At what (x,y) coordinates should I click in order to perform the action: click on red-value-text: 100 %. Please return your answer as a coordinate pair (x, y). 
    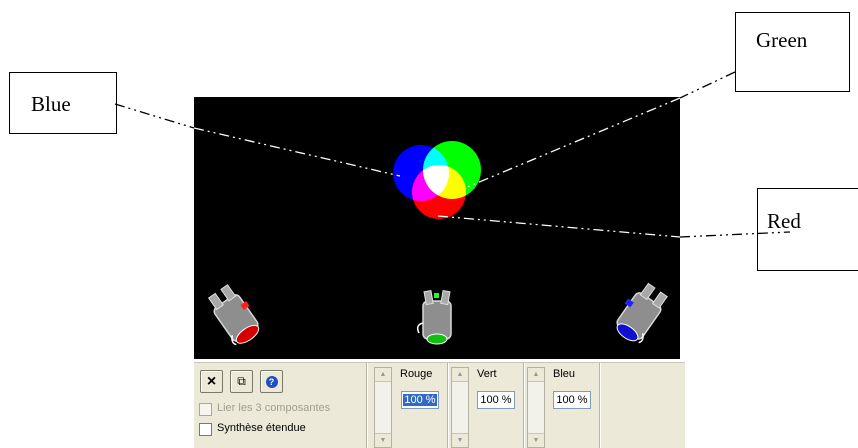
    Looking at the image, I should click on (420, 400).